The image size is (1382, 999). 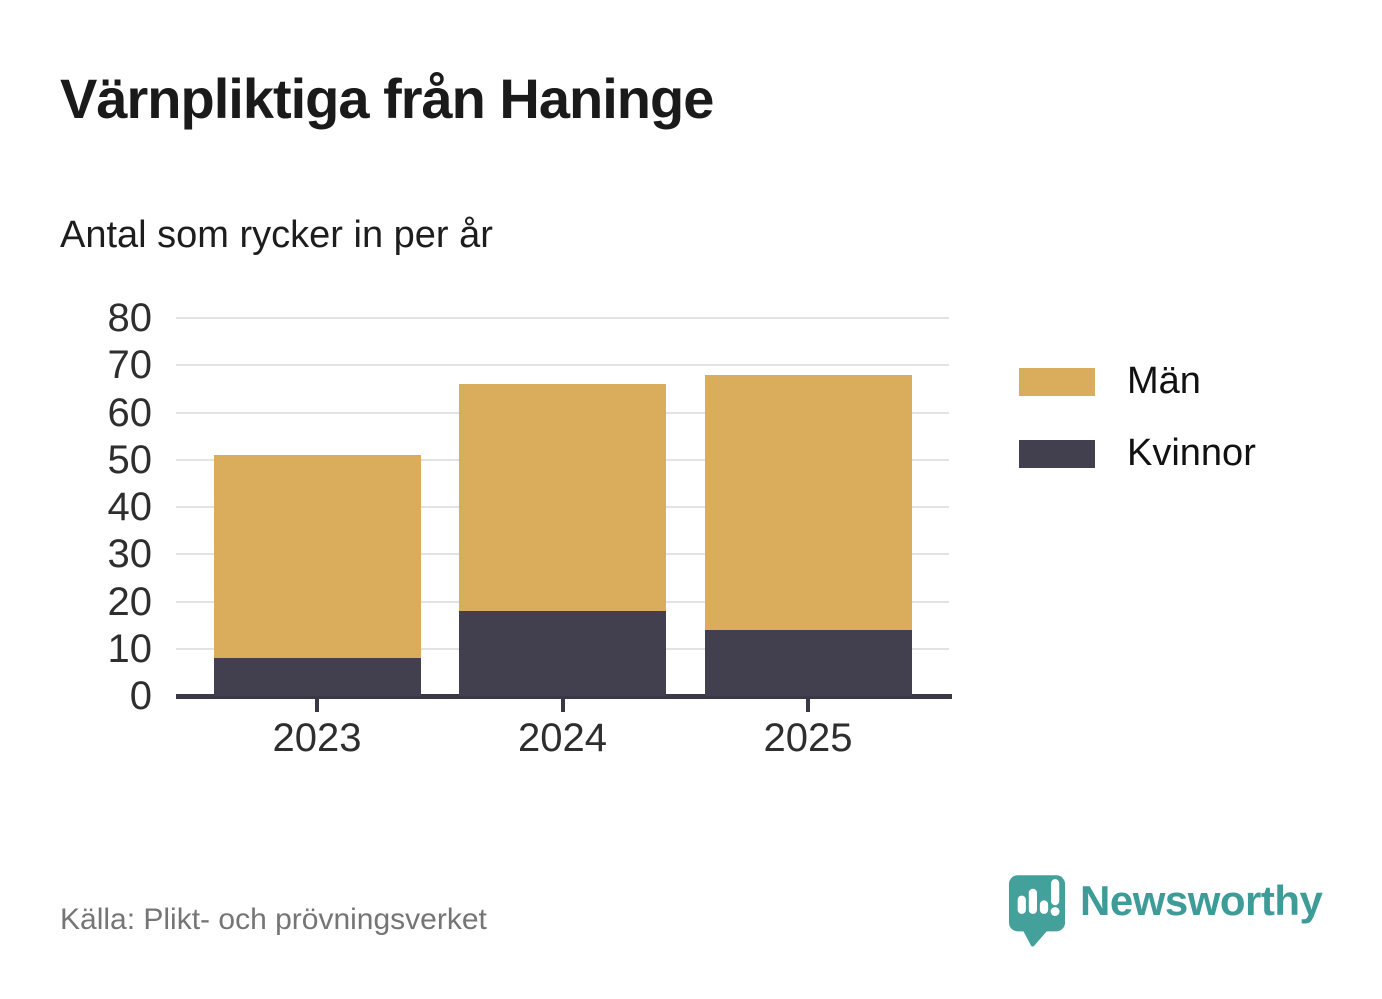 I want to click on y-tick-label-60: 60, so click(x=130, y=412).